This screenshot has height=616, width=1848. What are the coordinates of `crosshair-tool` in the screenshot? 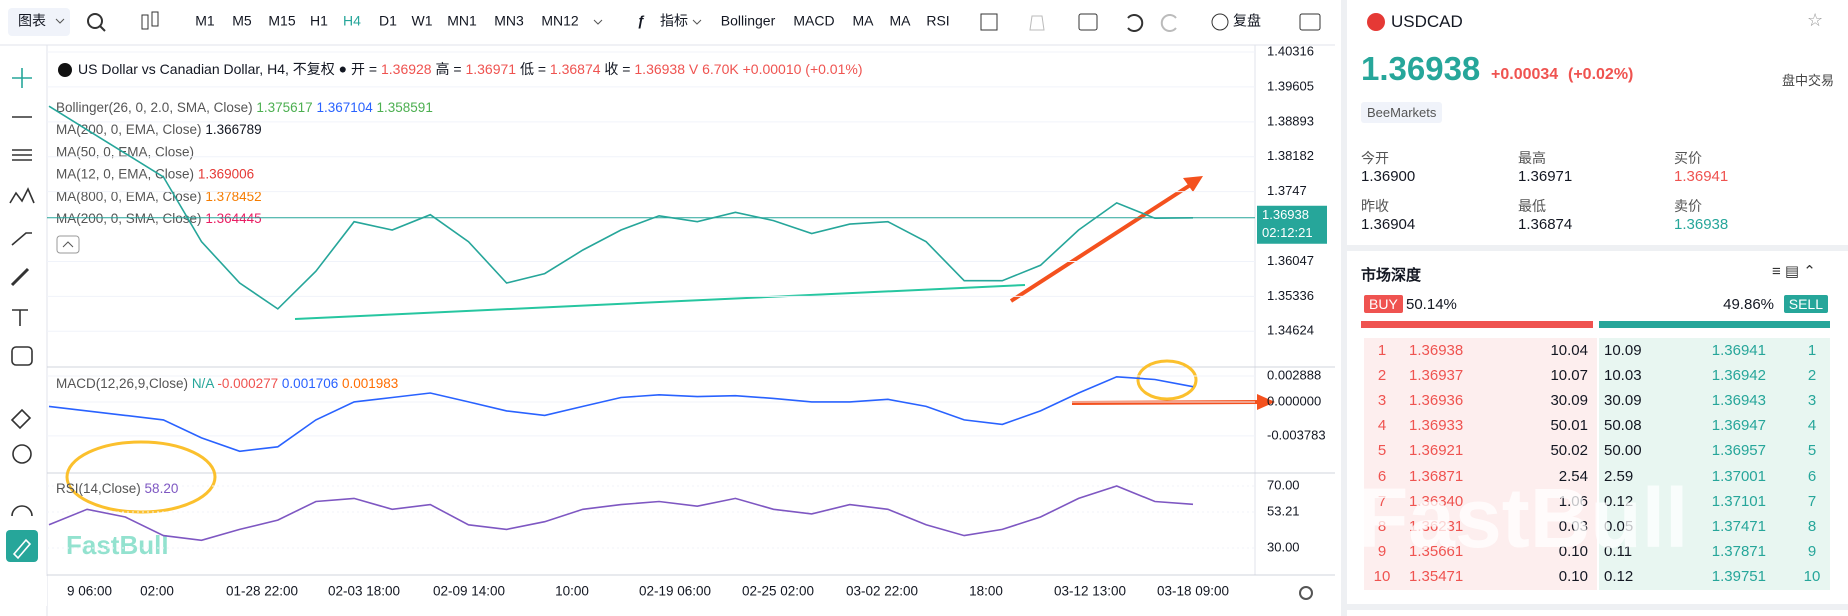 It's located at (22, 78).